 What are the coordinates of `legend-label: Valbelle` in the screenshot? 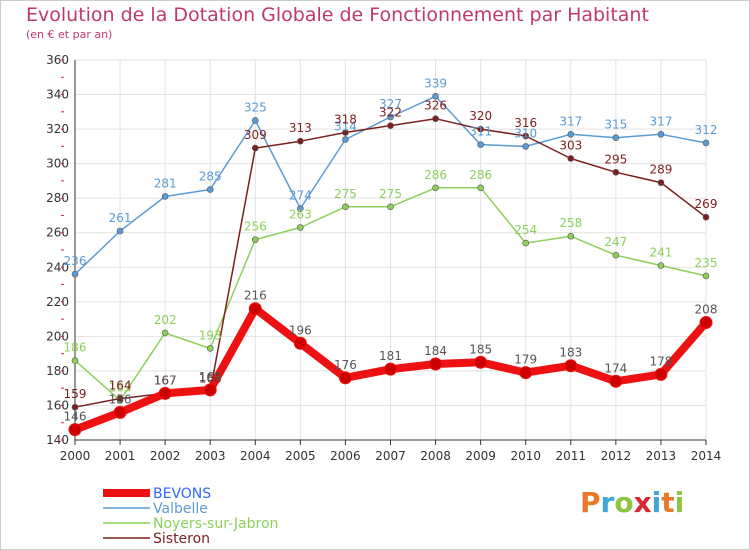 It's located at (180, 509).